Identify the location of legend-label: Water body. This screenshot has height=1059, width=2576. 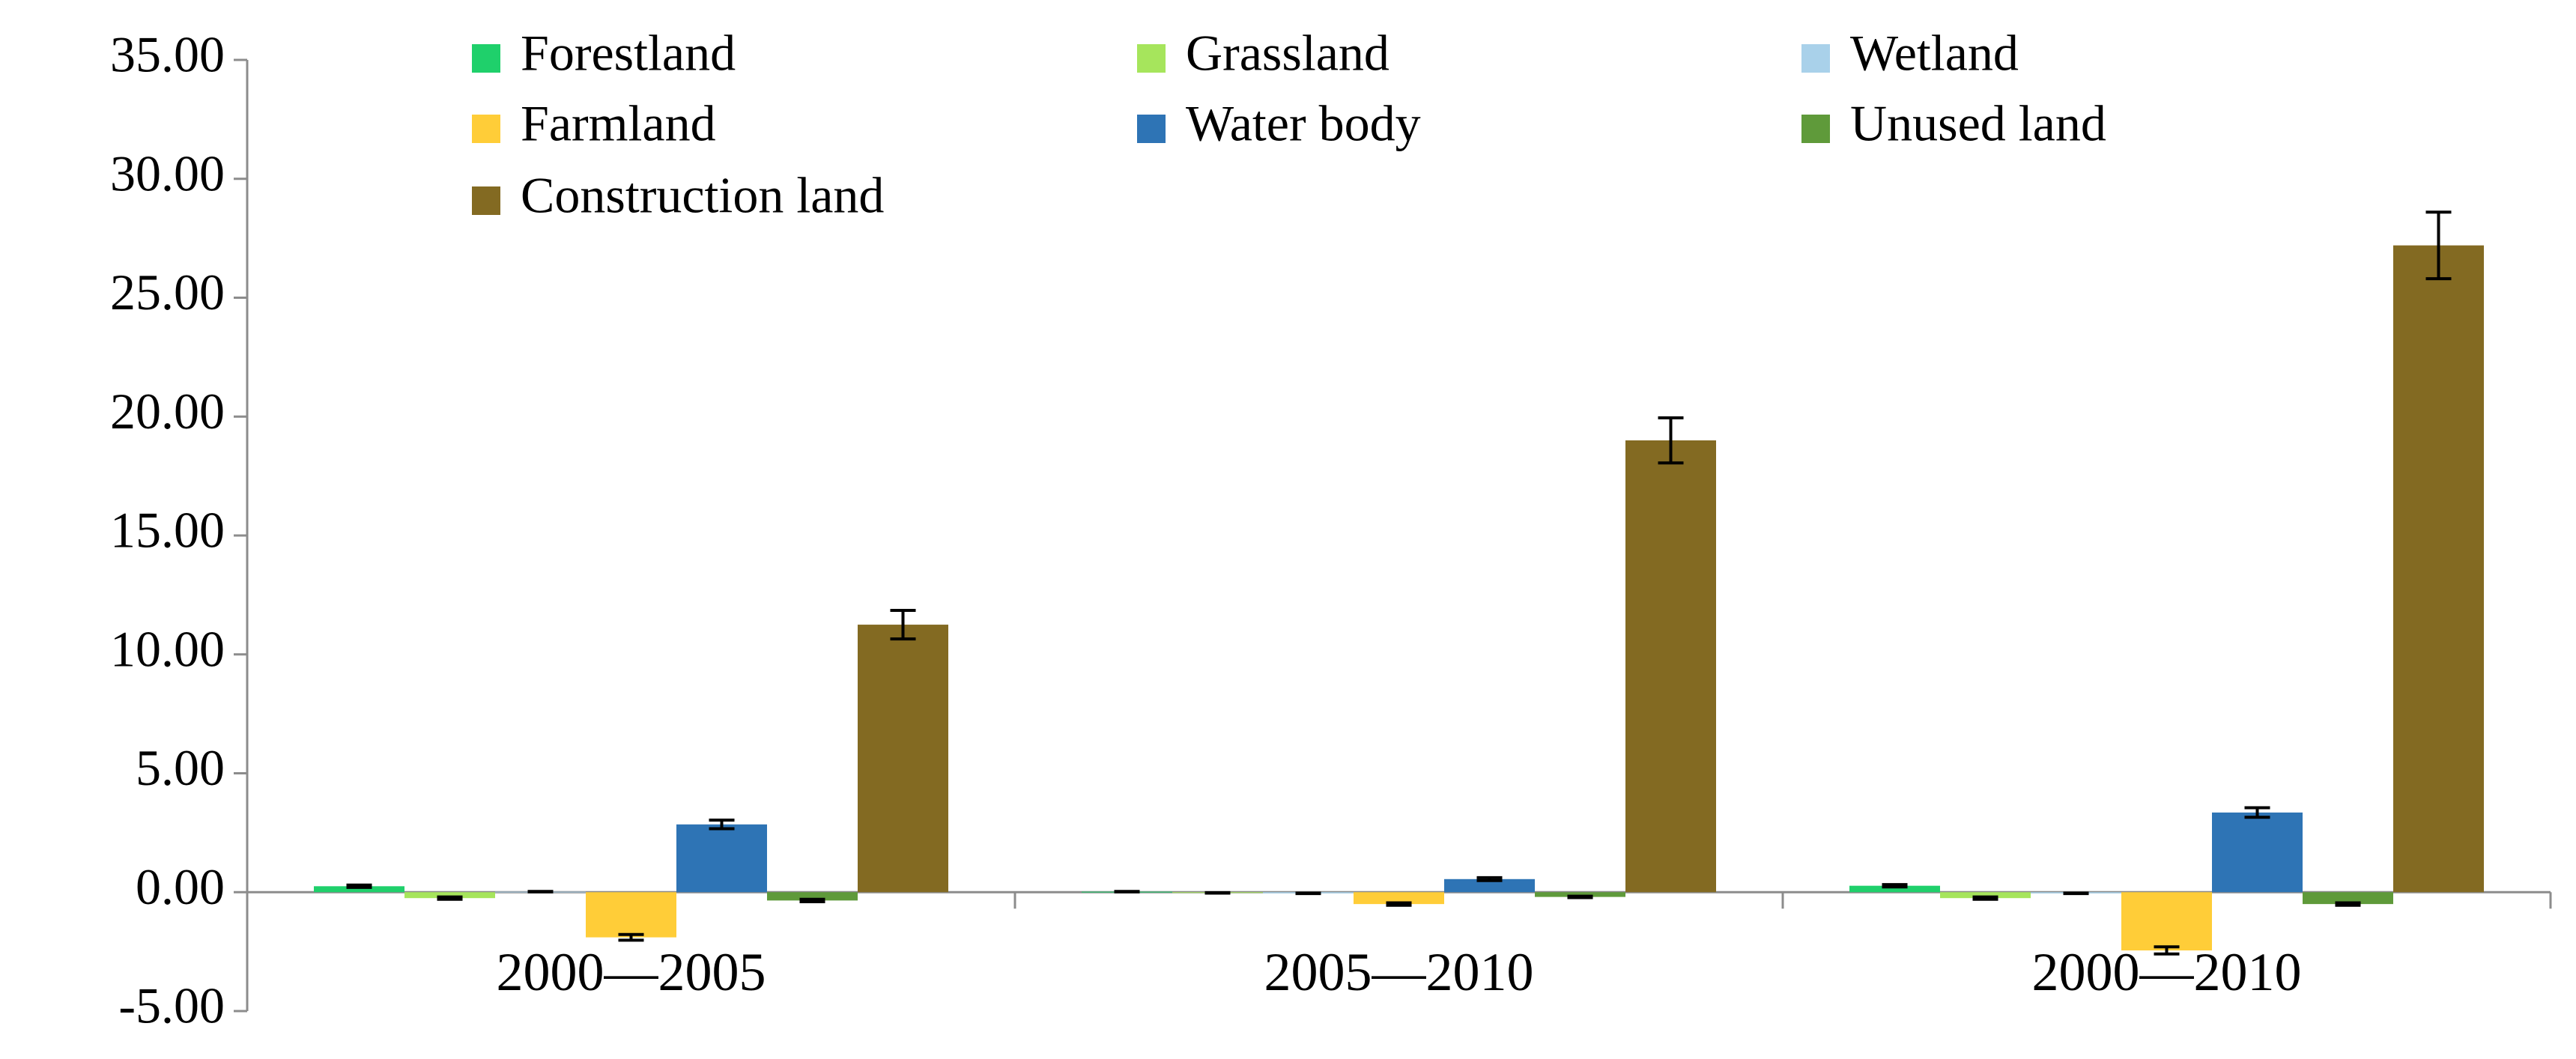
(1303, 124).